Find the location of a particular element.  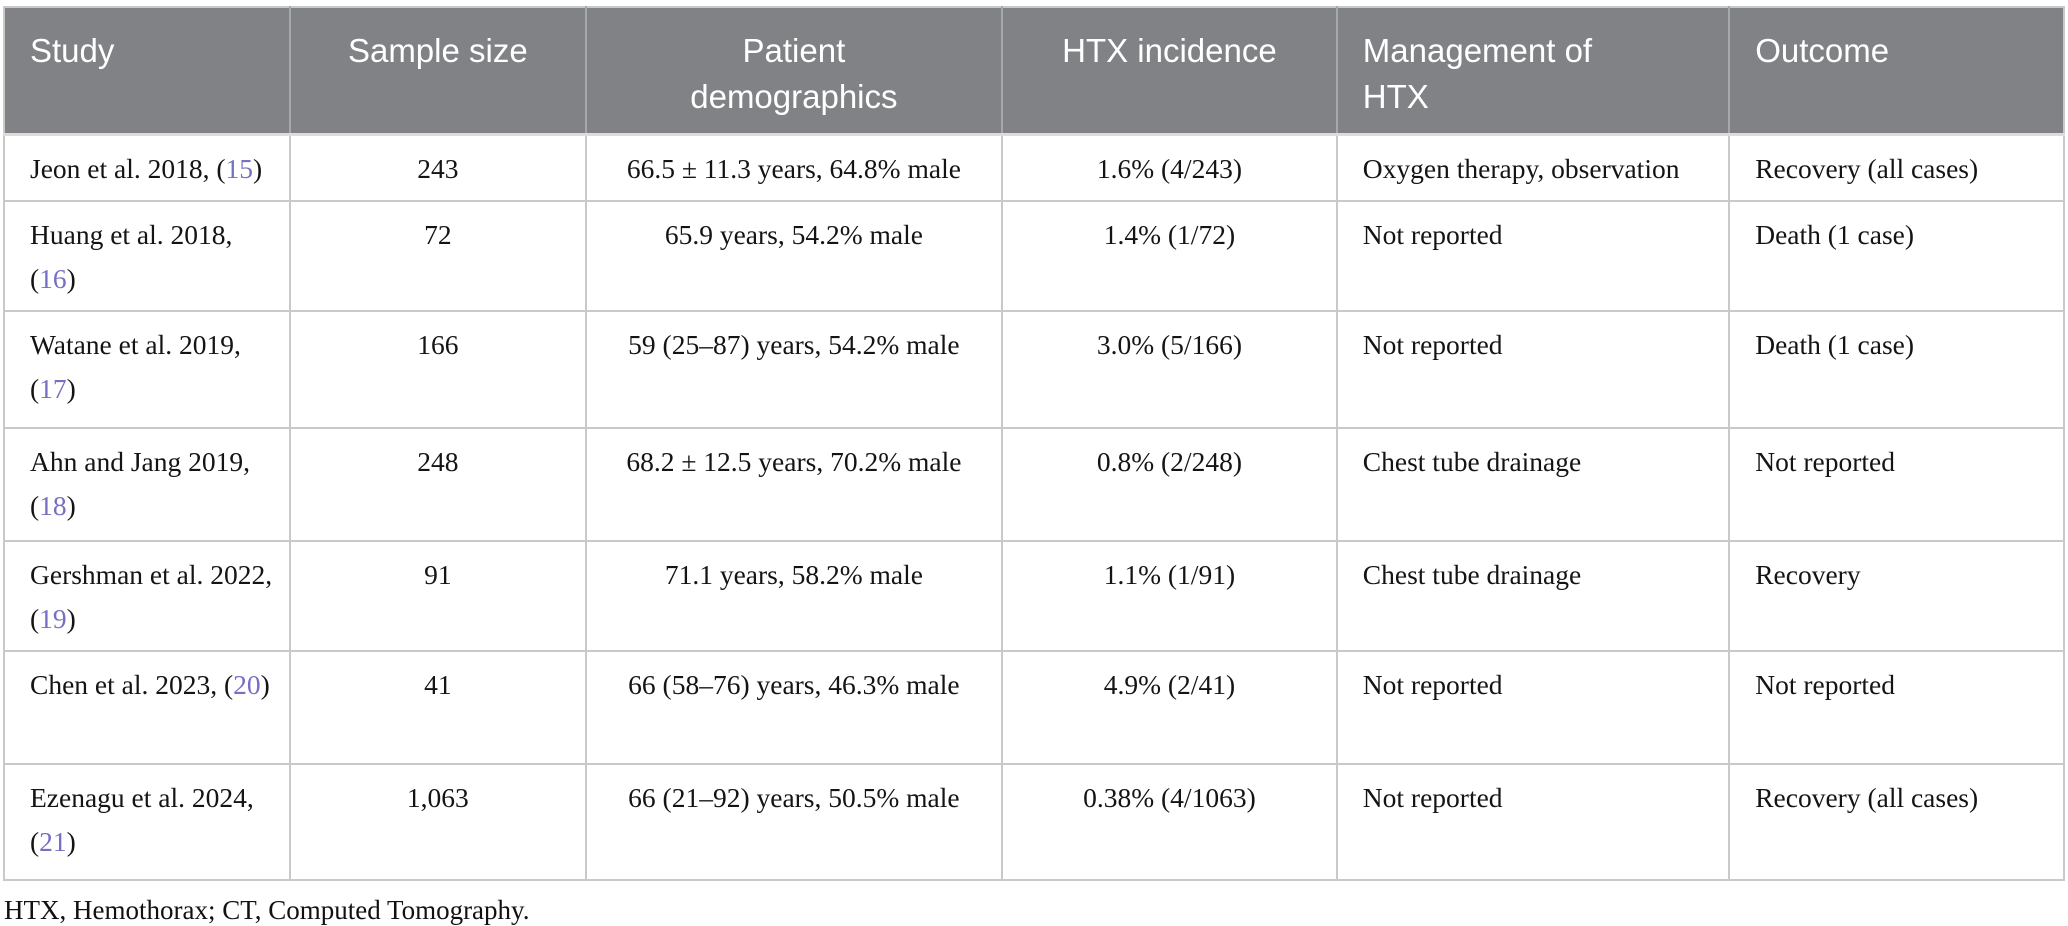

incidence-cell: 0.38% (4/1063) is located at coordinates (1169, 821).